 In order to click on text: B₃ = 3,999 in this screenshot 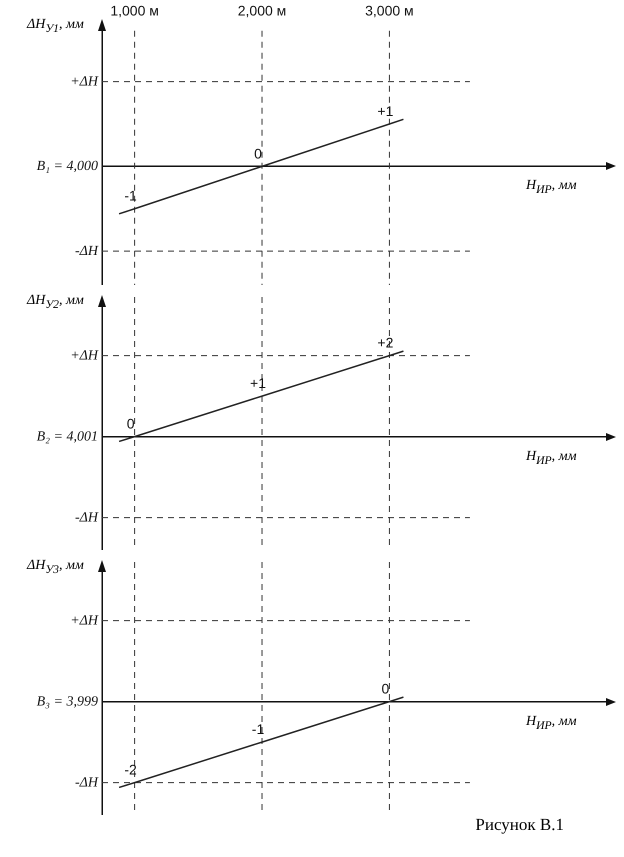, I will do `click(67, 702)`.